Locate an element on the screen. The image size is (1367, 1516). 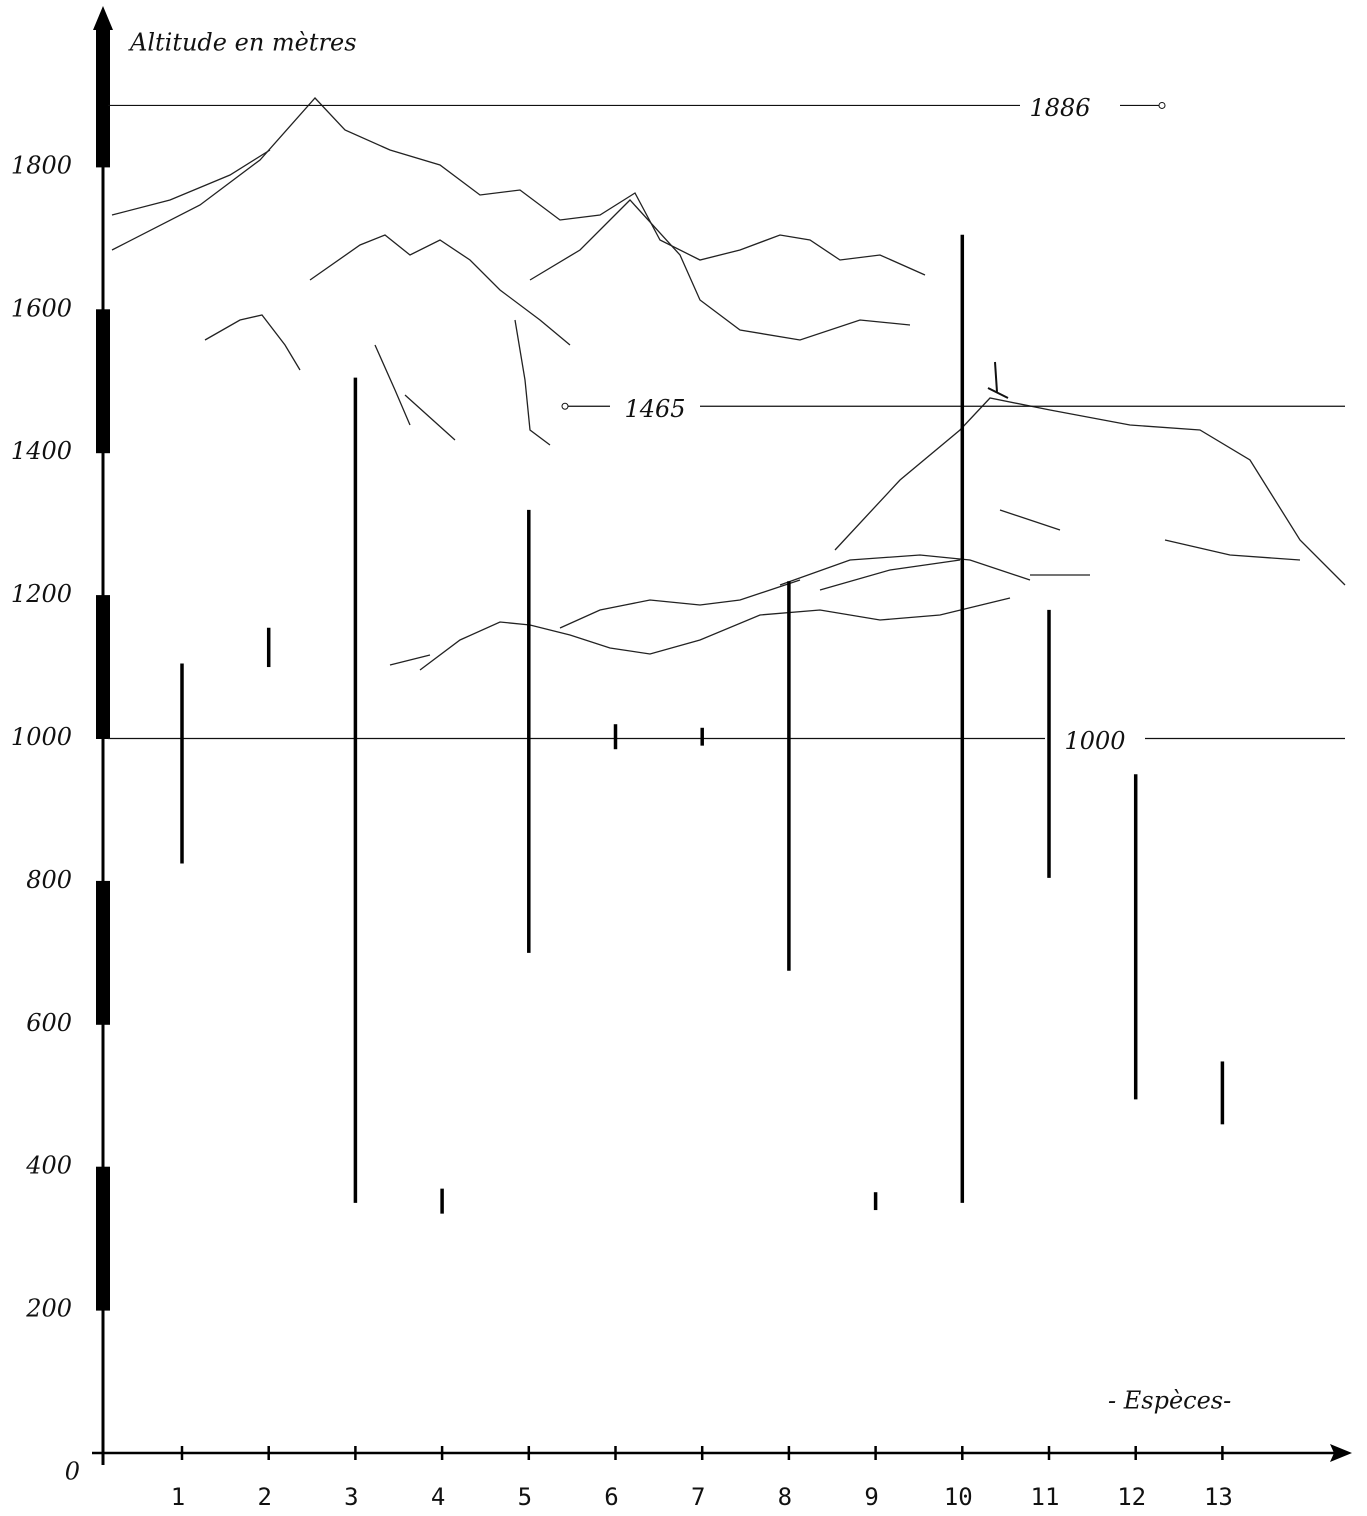
x-tick-label: 7 is located at coordinates (698, 1497).